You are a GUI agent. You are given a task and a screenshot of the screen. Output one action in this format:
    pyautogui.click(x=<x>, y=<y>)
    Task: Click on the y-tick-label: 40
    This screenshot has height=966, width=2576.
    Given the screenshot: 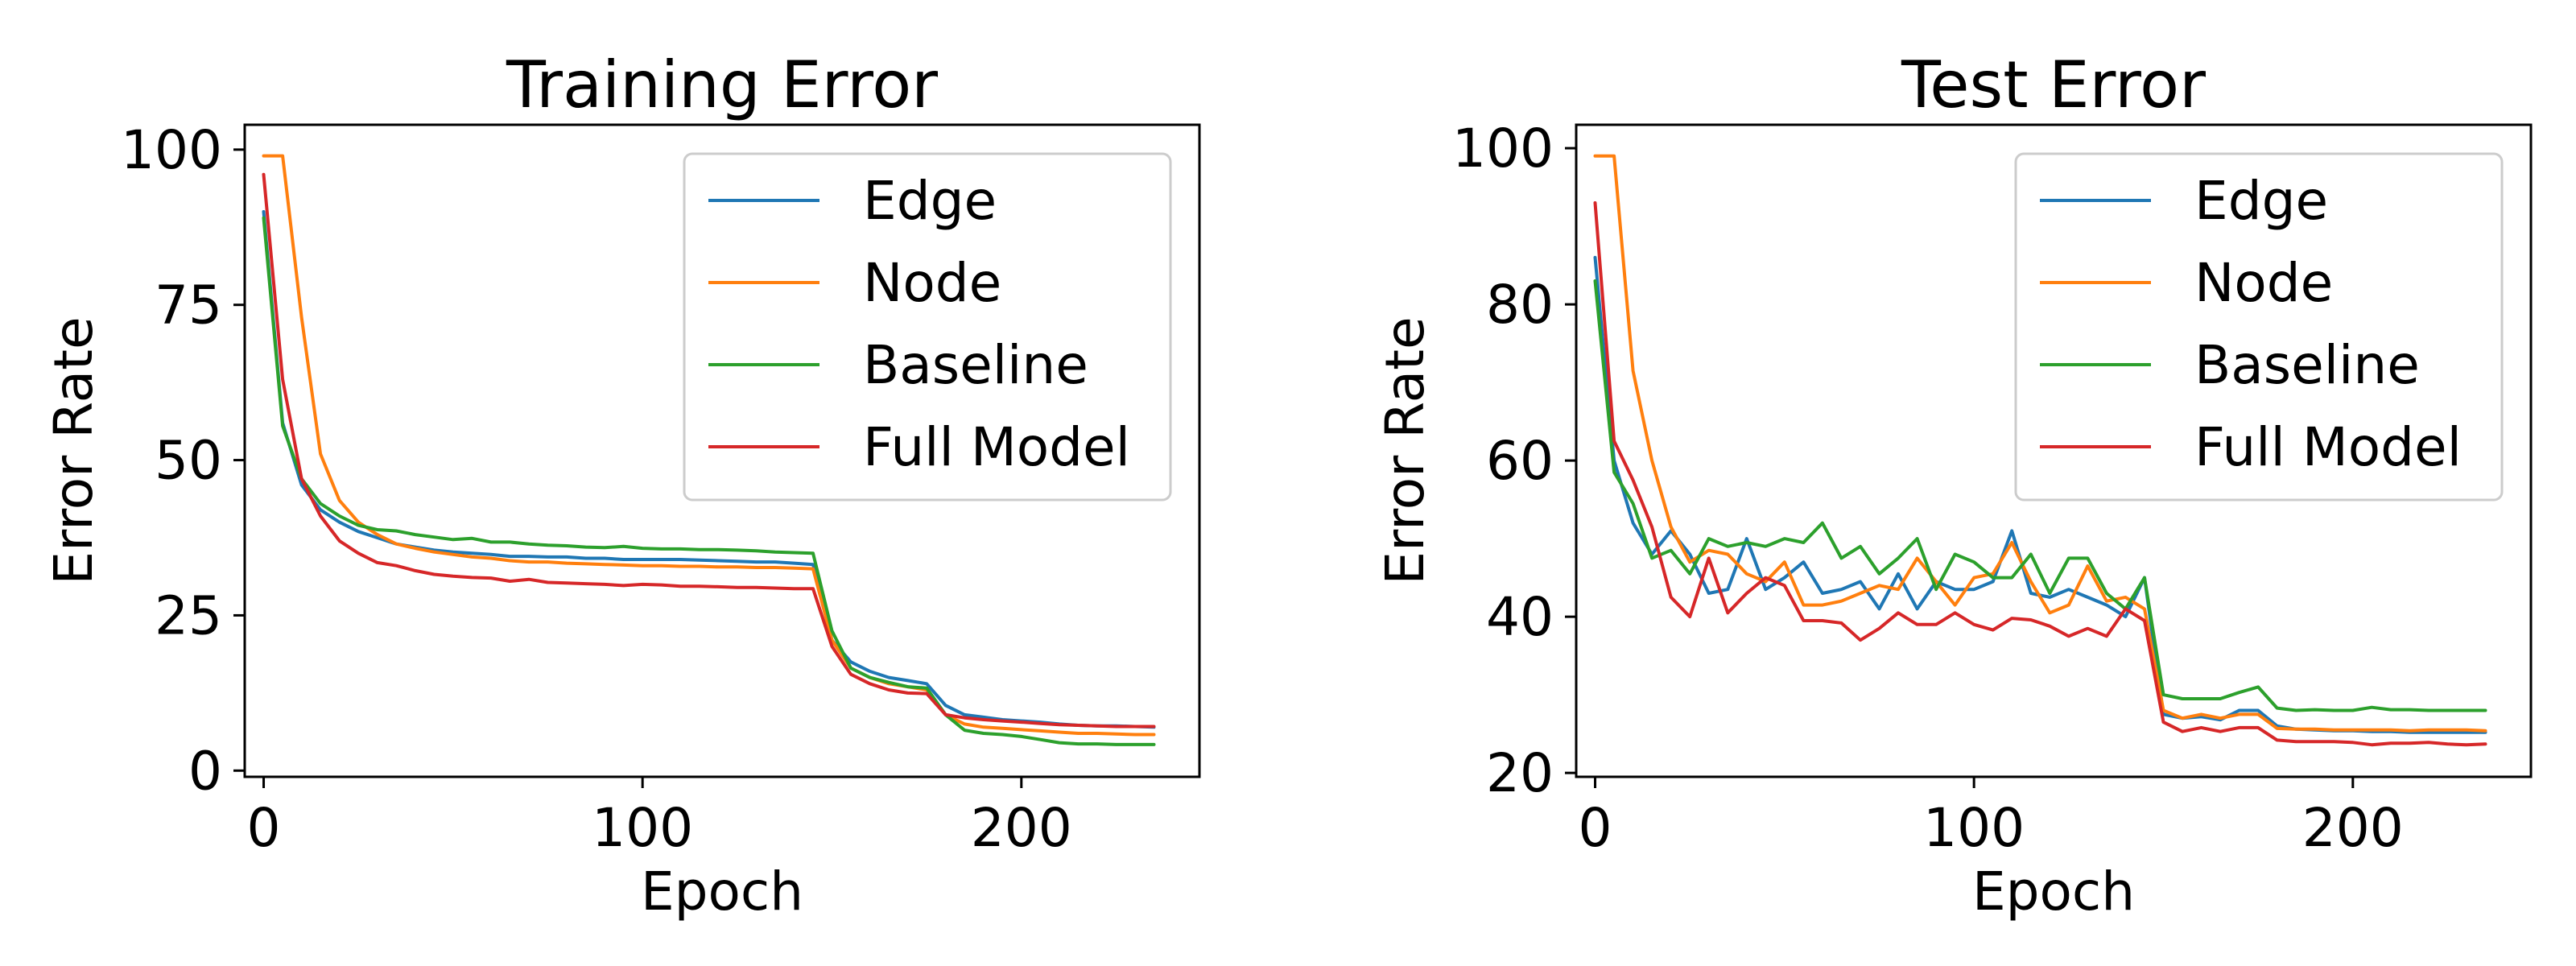 What is the action you would take?
    pyautogui.click(x=1520, y=617)
    